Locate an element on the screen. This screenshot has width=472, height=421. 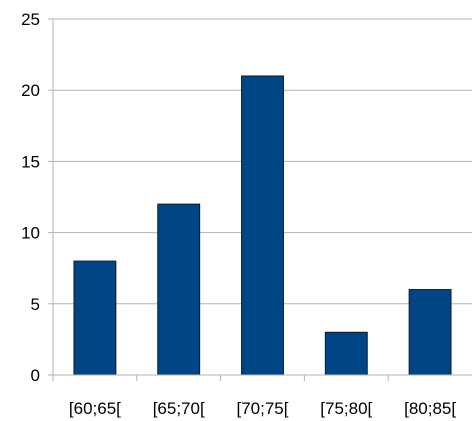
x-tick-label: [65;70[ is located at coordinates (179, 408).